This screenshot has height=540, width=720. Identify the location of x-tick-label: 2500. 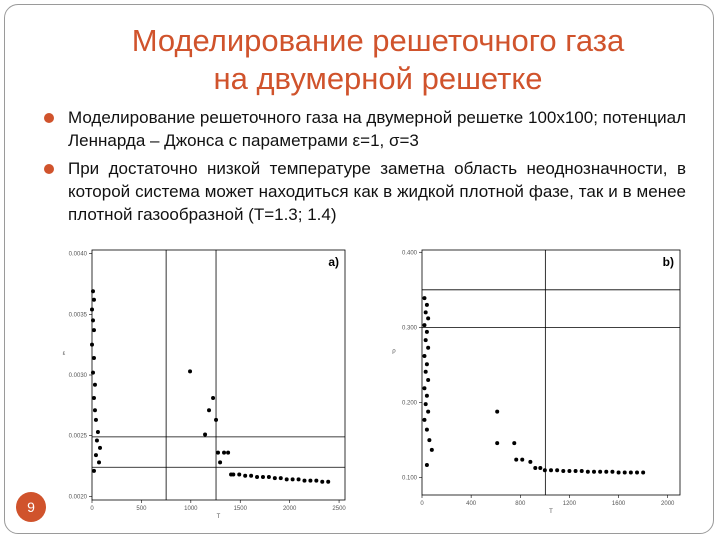
(339, 509).